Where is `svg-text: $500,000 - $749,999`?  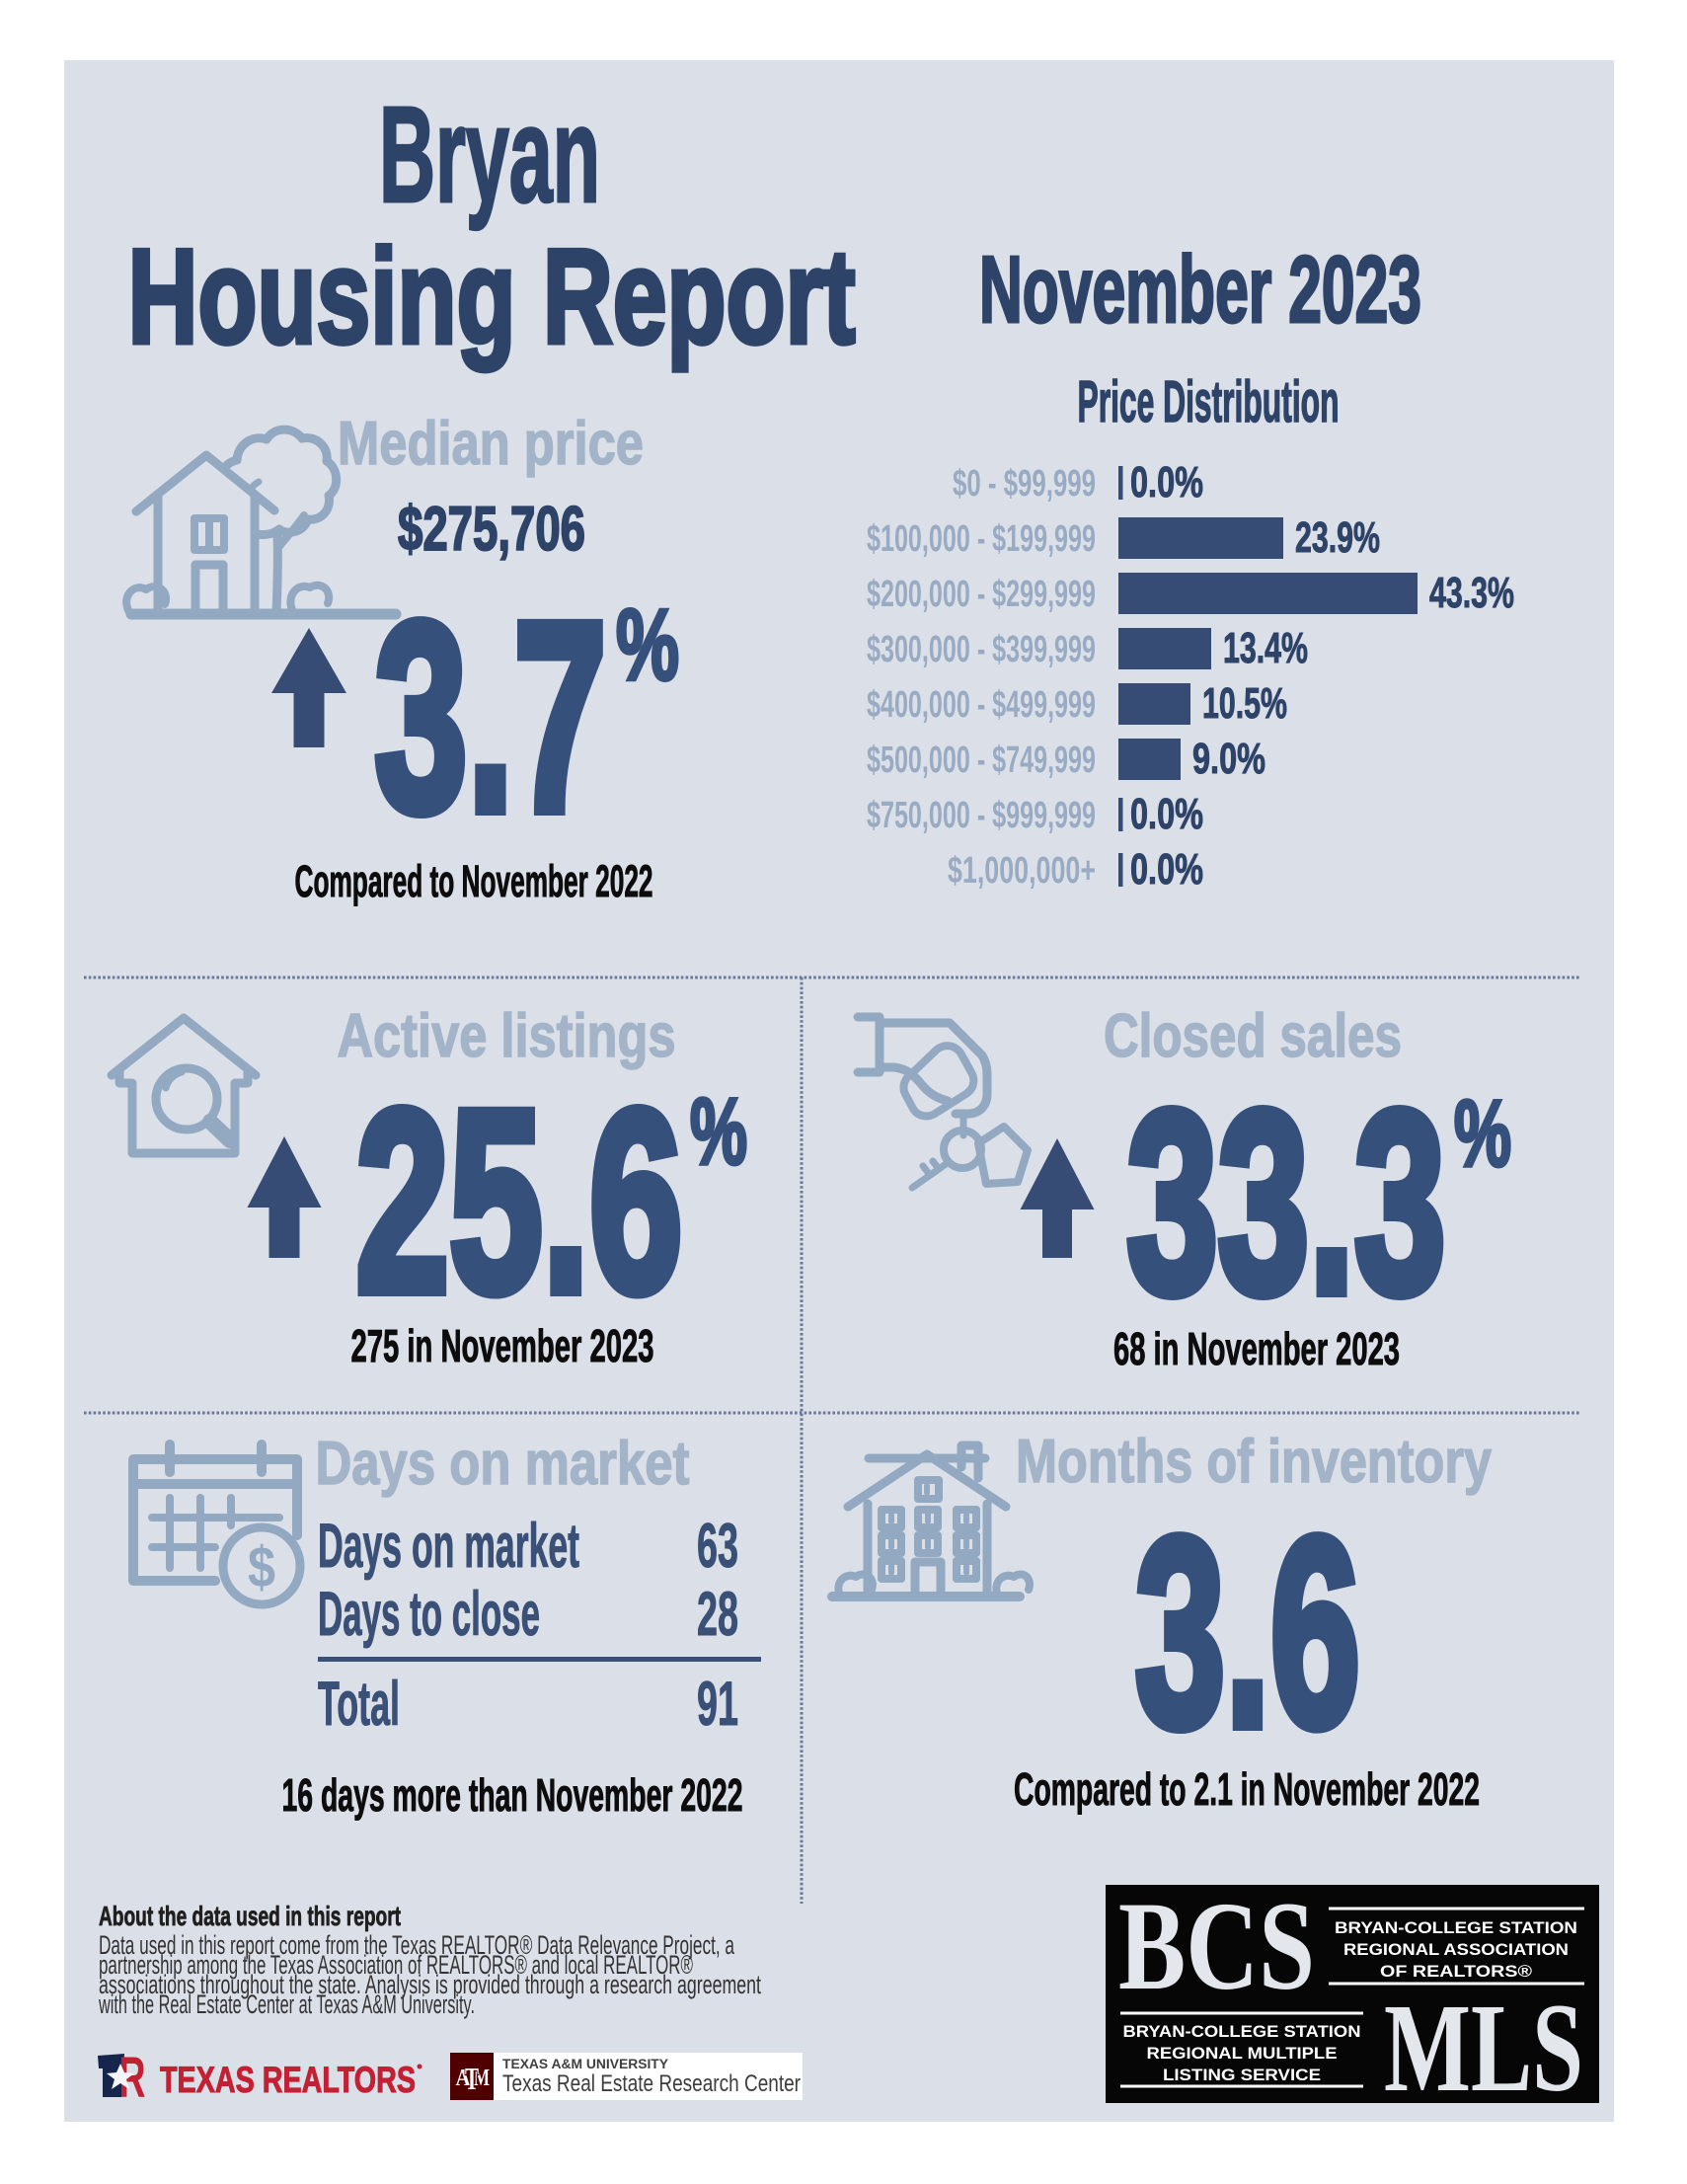
svg-text: $500,000 - $749,999 is located at coordinates (981, 760).